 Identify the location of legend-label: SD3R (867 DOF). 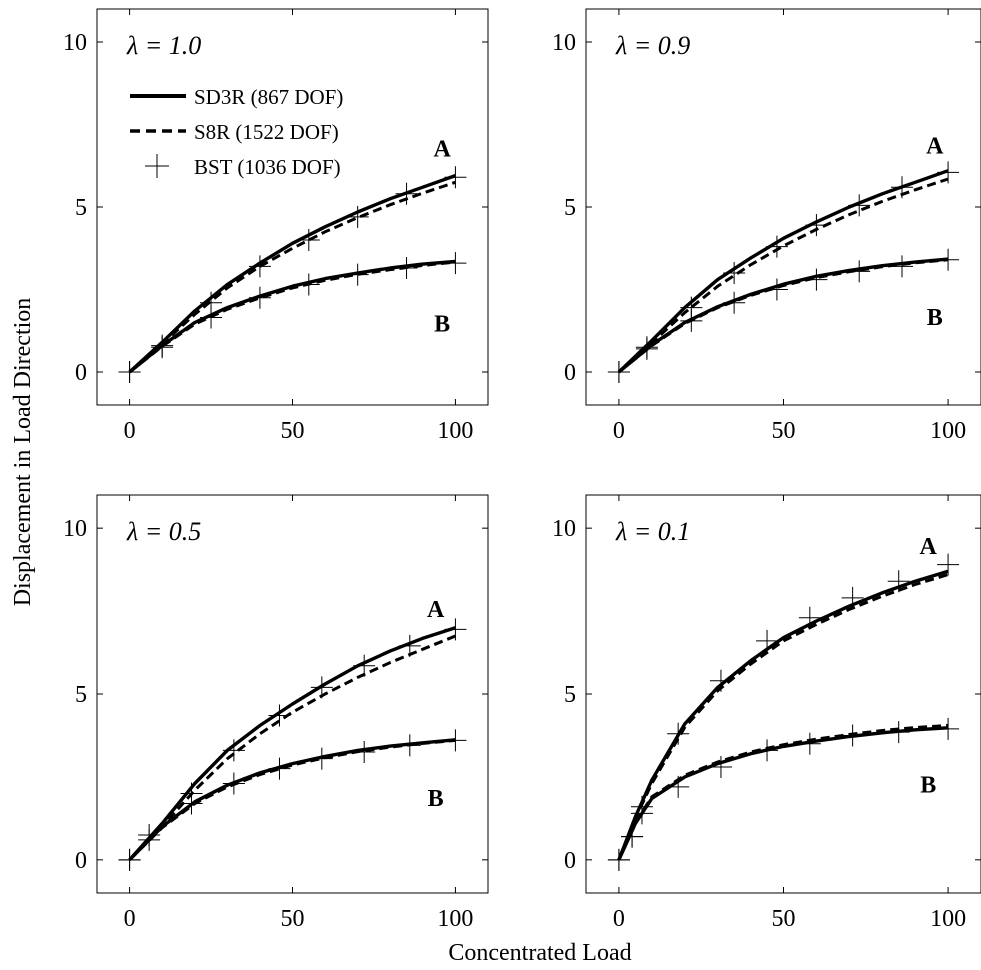
(268, 97).